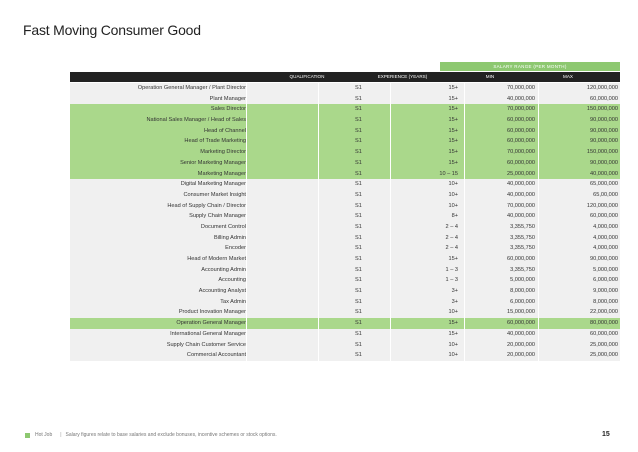  Describe the element at coordinates (345, 131) in the screenshot. I see `table-row: Head of Channel S1 15+ 60,000,000 90,000,000` at that location.